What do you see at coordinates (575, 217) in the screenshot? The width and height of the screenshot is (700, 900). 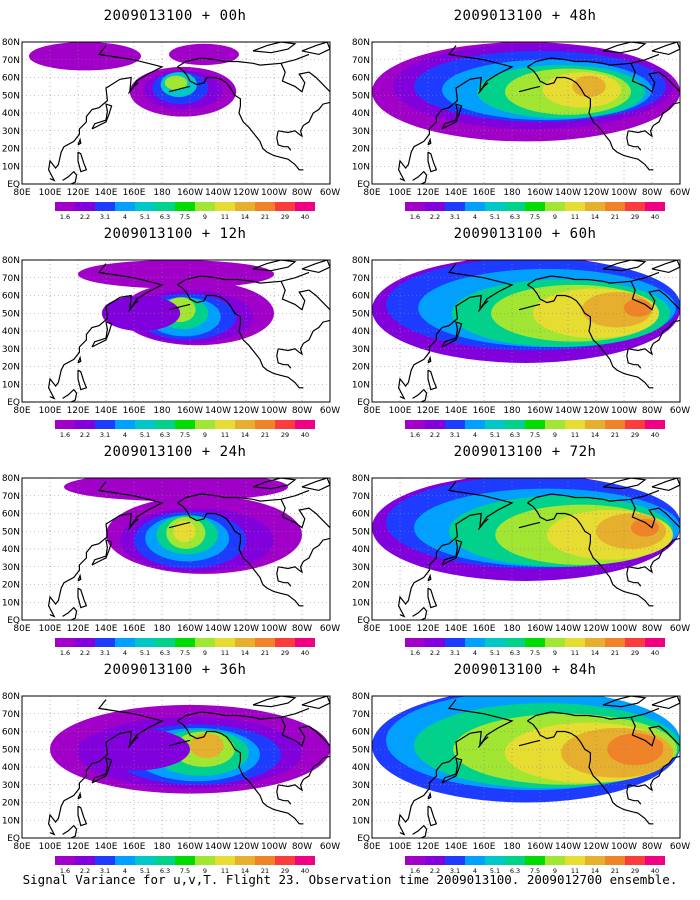 I see `colorbar-label: 11` at bounding box center [575, 217].